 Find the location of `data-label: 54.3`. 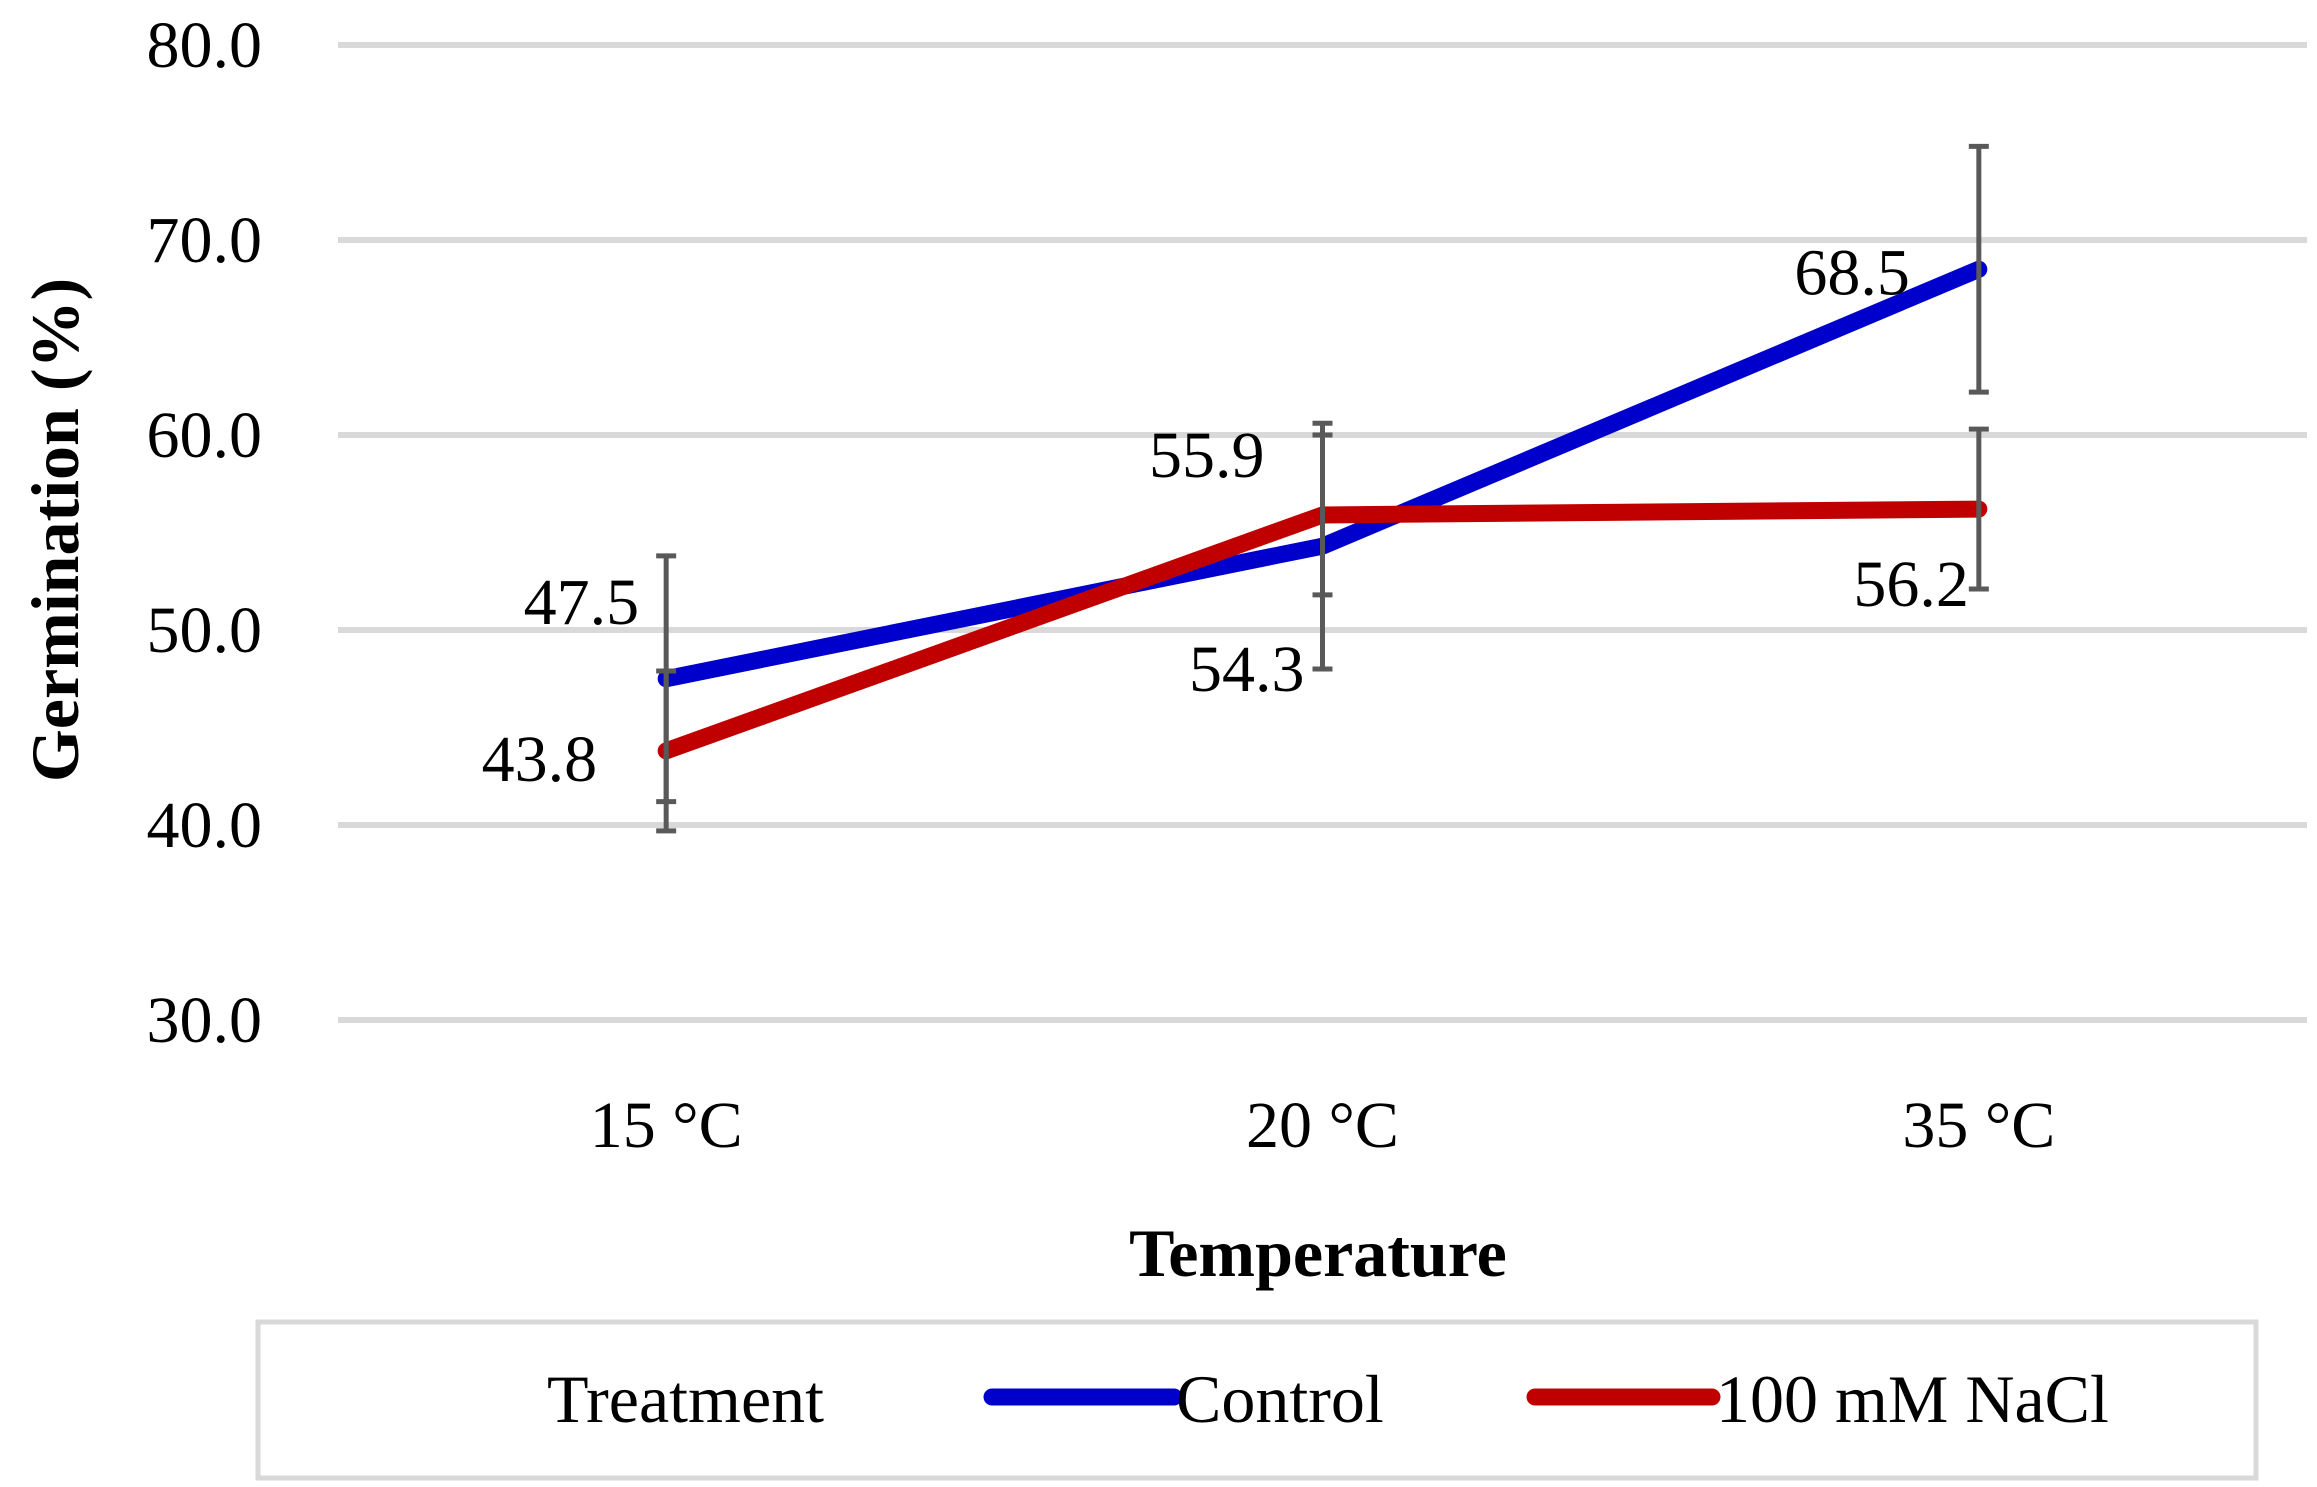

data-label: 54.3 is located at coordinates (1247, 669).